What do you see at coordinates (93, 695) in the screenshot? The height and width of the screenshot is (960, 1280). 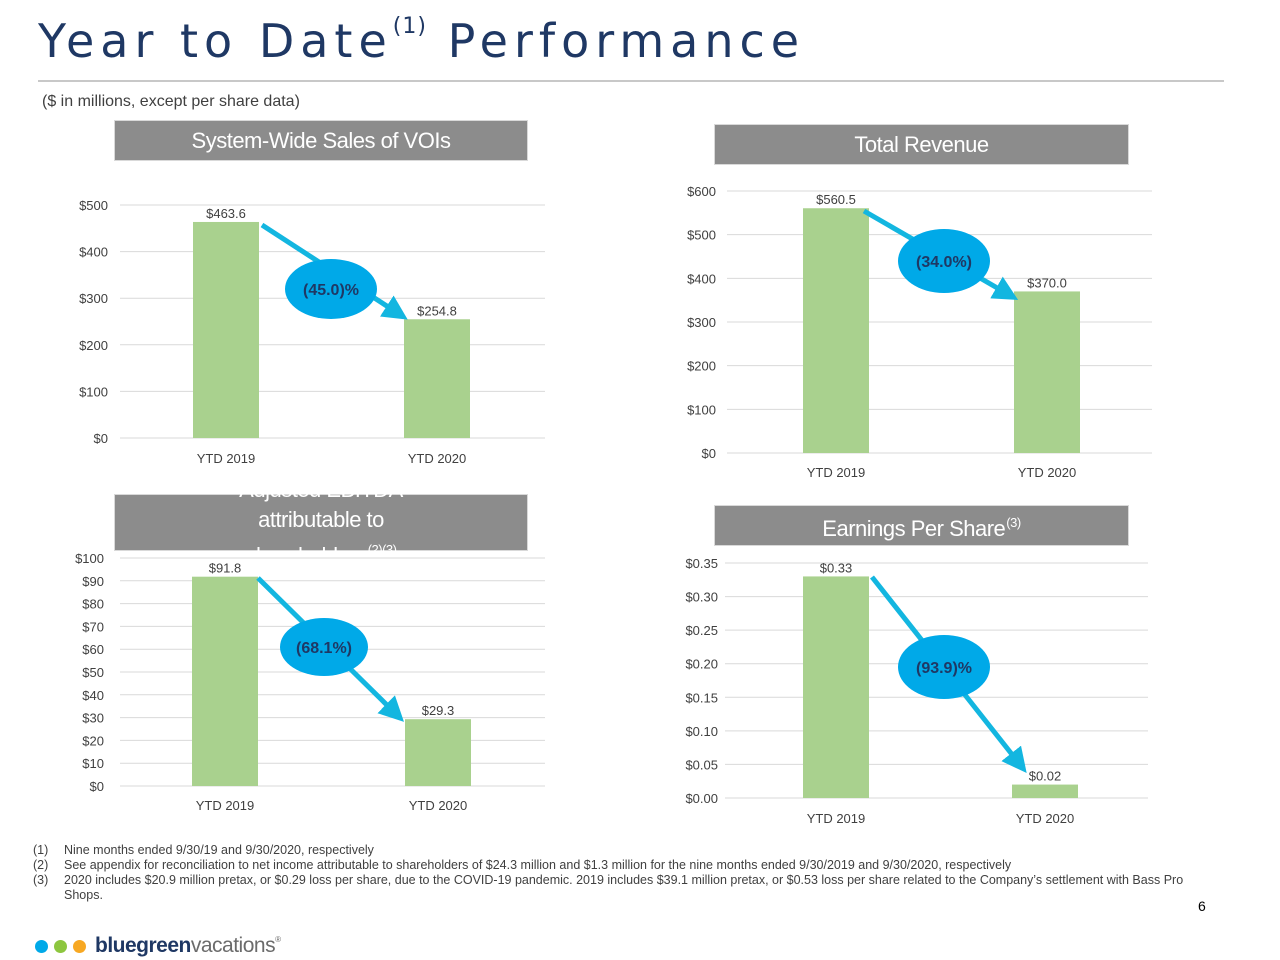 I see `y-tick-label: $40` at bounding box center [93, 695].